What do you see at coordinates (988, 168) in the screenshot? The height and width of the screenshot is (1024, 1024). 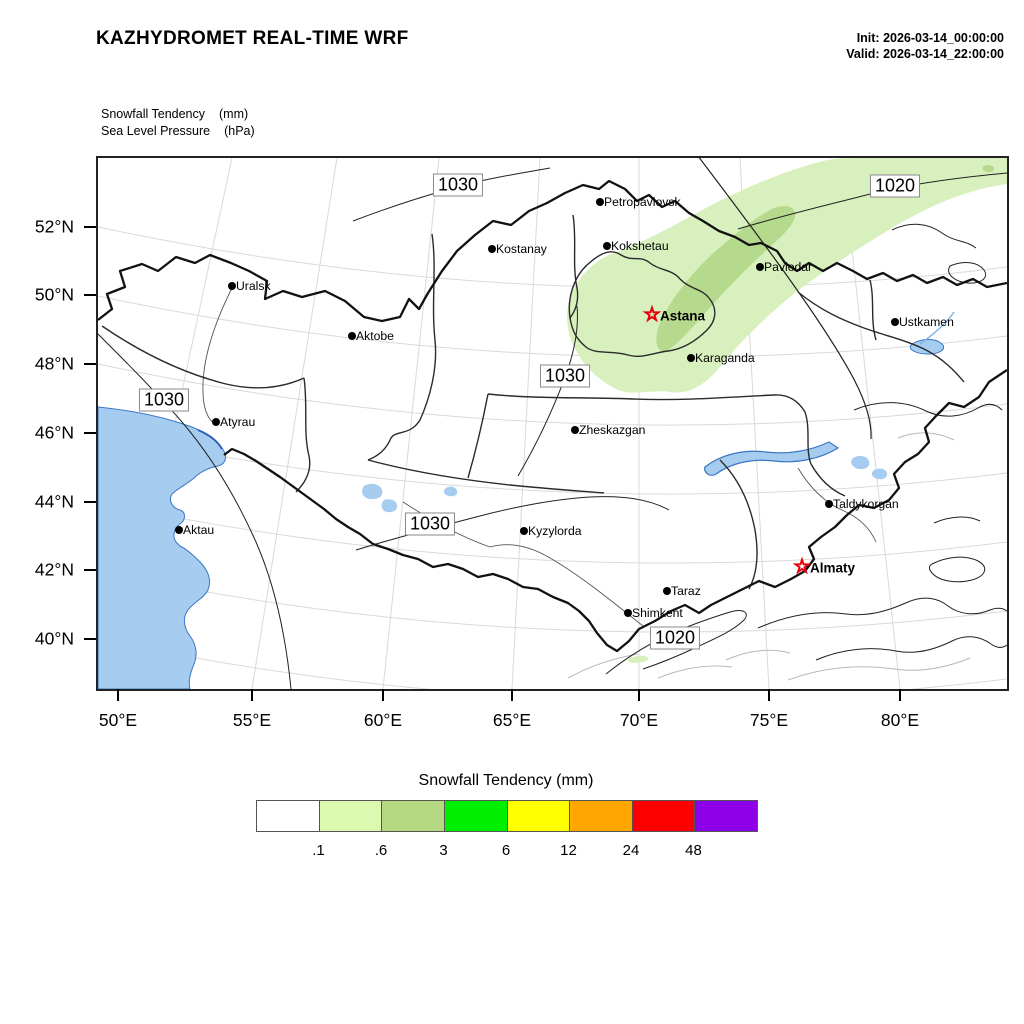 I see `snow-patch-dark-corner` at bounding box center [988, 168].